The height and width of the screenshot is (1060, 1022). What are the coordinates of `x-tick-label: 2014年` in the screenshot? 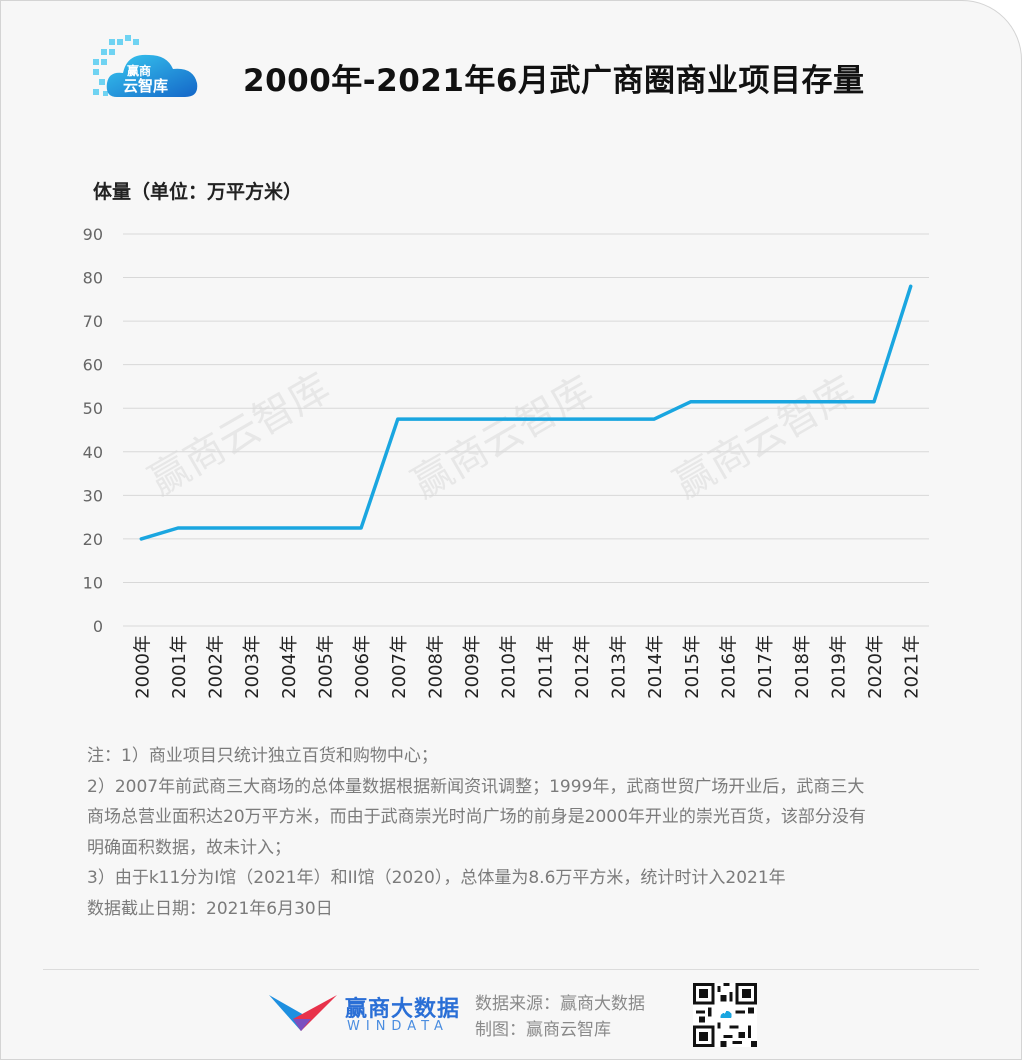 It's located at (655, 667).